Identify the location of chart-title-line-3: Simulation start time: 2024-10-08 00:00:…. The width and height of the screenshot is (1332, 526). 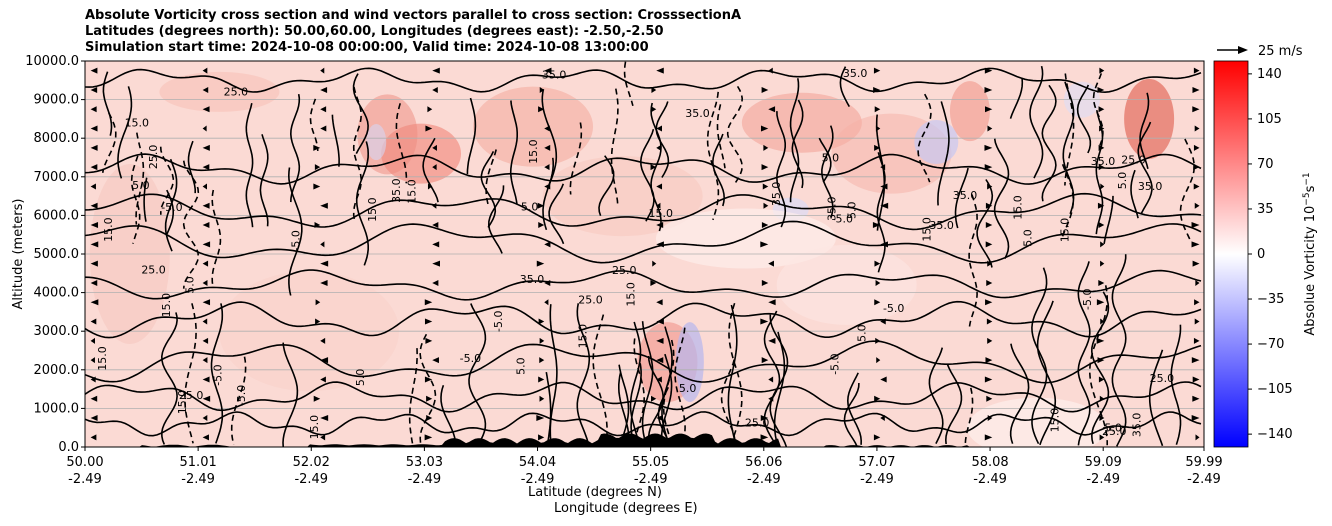
(367, 47).